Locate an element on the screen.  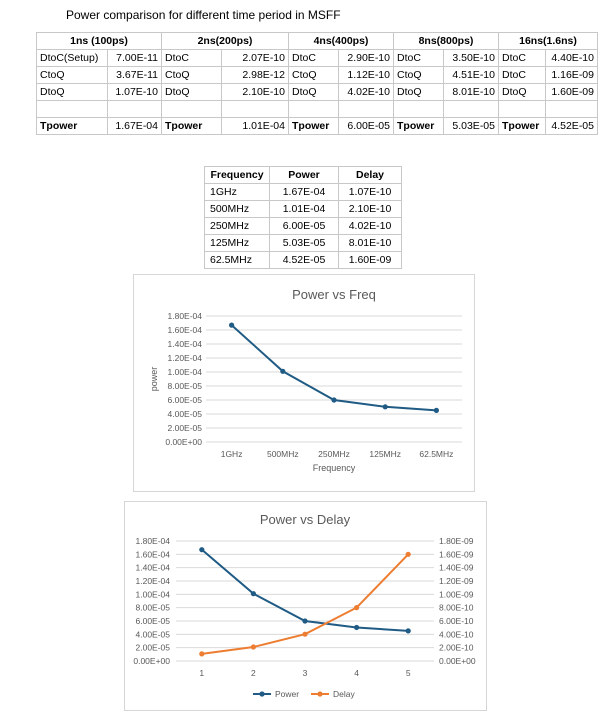
table-cell: 5.03E-05 is located at coordinates (304, 243).